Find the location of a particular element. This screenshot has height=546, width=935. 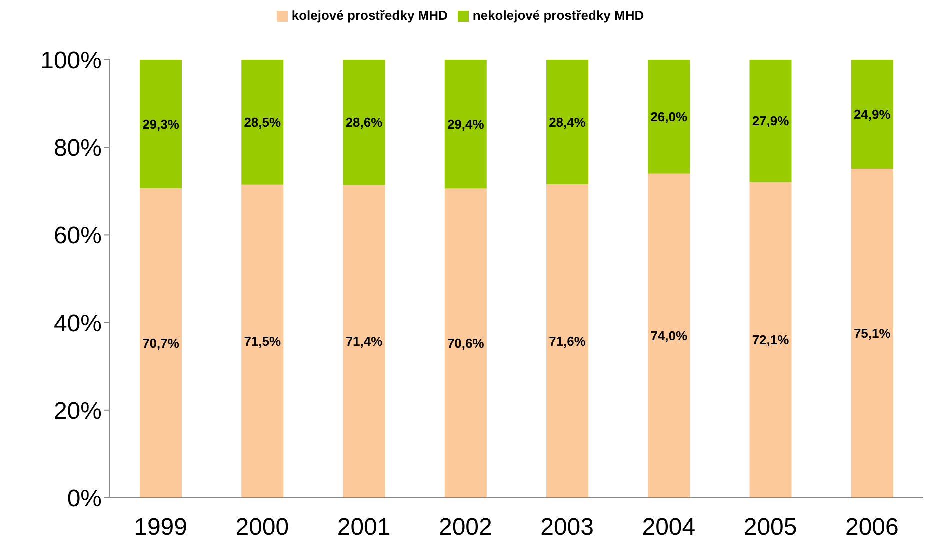

y-tick-label: 40% is located at coordinates (78, 324).